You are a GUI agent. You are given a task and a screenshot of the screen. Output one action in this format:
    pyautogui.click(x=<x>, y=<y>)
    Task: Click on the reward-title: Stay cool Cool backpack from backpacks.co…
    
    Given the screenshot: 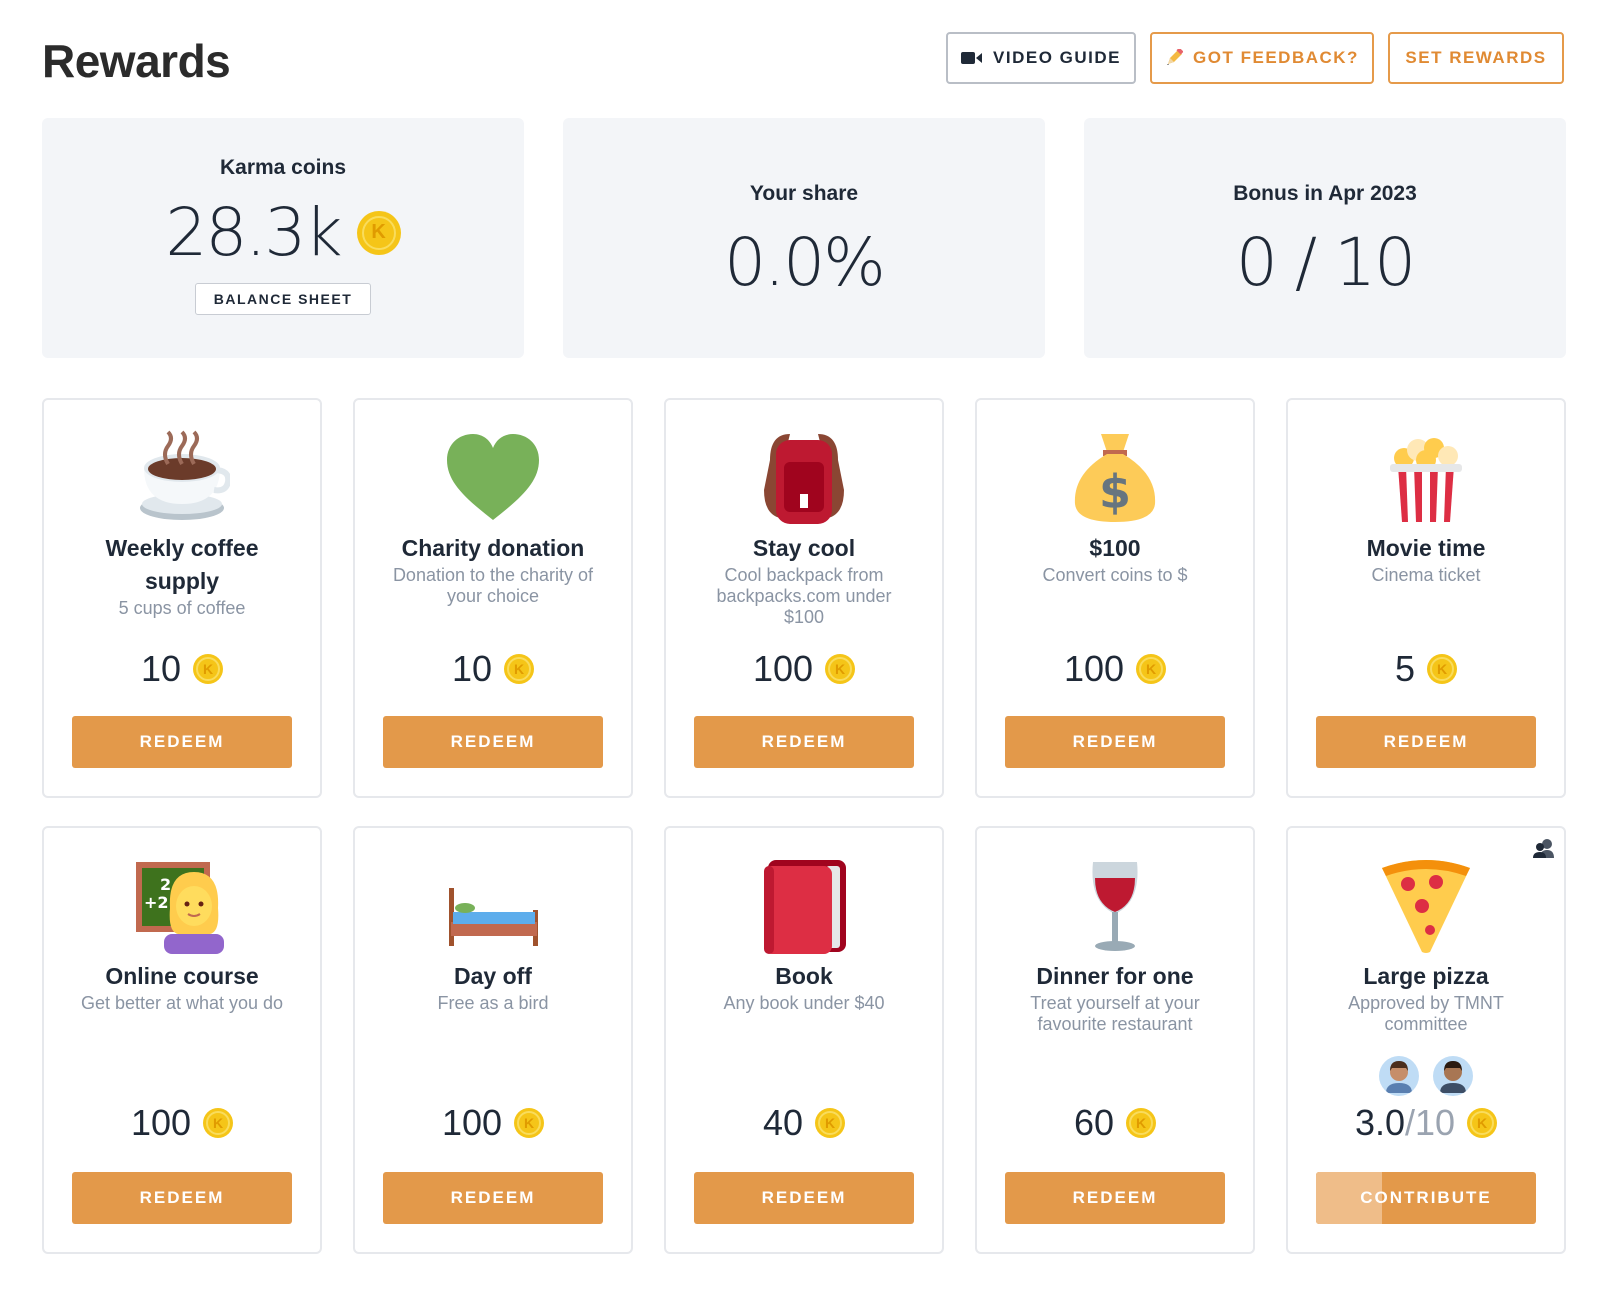 What is the action you would take?
    pyautogui.click(x=804, y=580)
    